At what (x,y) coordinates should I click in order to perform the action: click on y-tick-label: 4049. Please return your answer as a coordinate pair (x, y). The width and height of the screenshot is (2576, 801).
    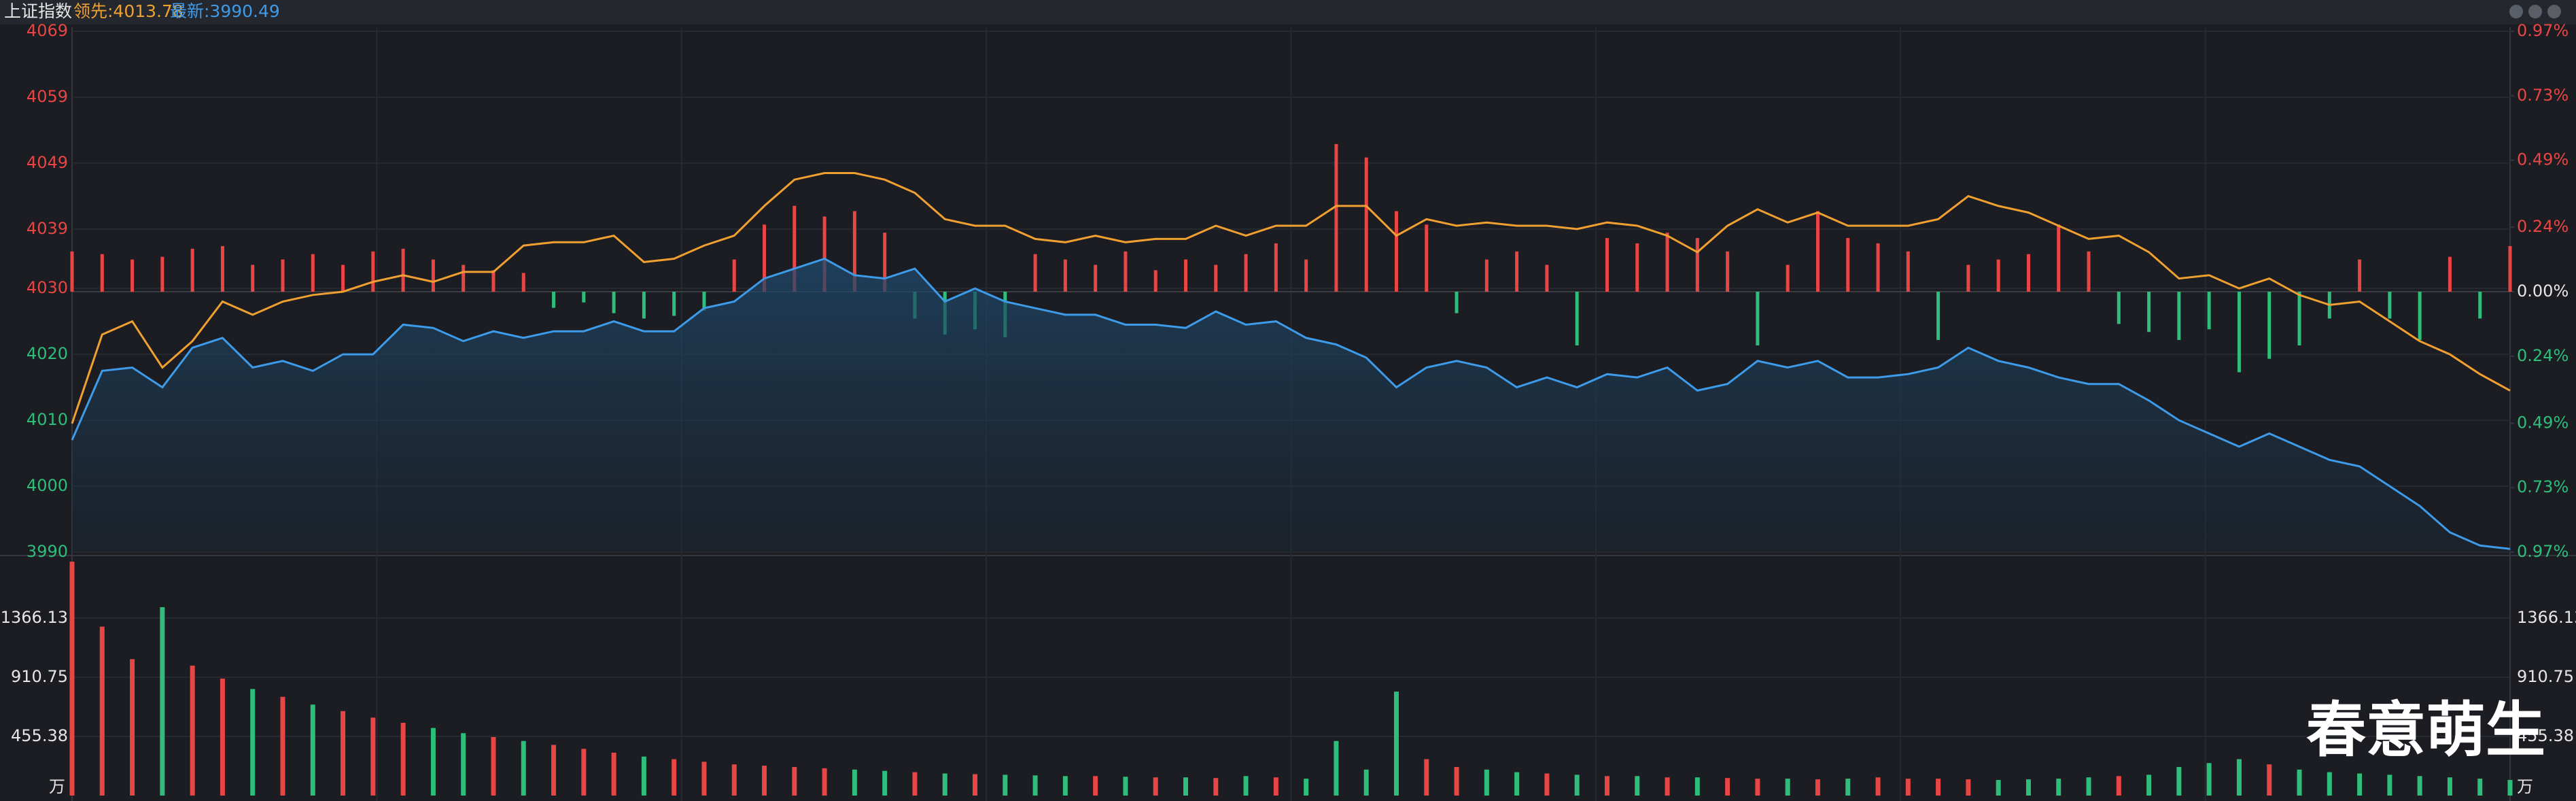
    Looking at the image, I should click on (47, 163).